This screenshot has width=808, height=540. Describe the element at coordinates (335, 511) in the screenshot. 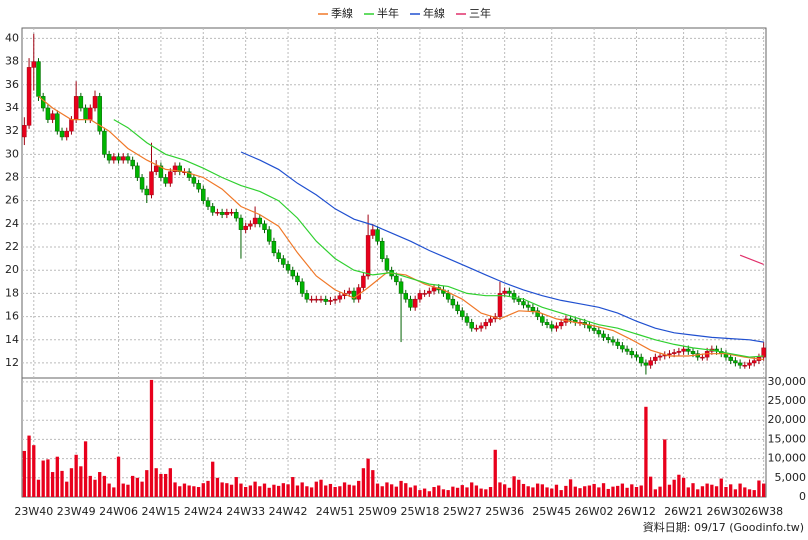

I see `x-tick-label: 24W51` at that location.